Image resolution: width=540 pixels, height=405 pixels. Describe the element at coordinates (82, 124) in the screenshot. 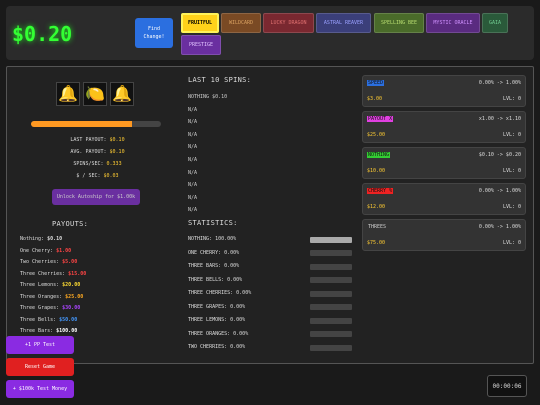

I see `spin-progress-fill` at that location.